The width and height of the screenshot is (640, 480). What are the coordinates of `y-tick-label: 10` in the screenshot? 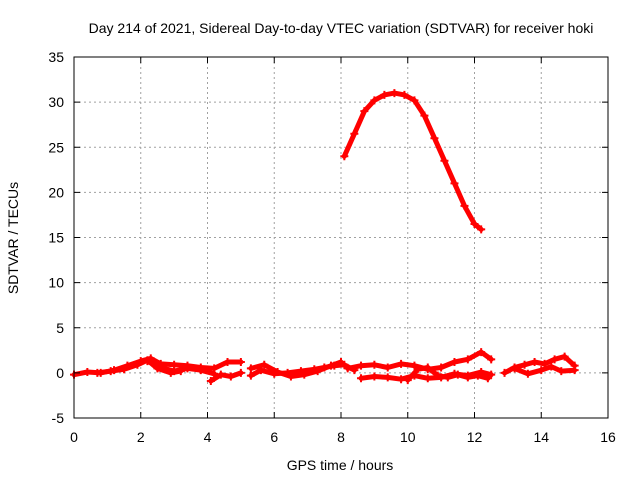 It's located at (56, 283).